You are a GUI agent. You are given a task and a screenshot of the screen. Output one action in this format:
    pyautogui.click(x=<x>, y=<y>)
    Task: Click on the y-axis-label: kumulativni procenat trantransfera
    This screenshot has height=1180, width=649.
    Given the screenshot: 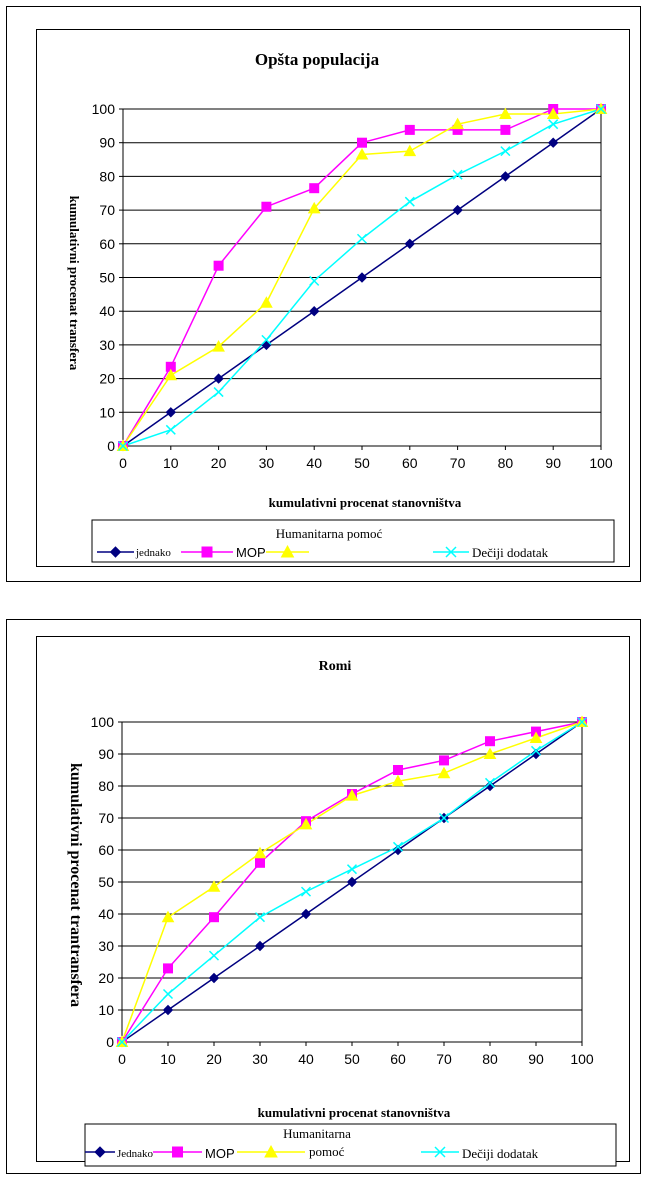 What is the action you would take?
    pyautogui.click(x=75, y=885)
    